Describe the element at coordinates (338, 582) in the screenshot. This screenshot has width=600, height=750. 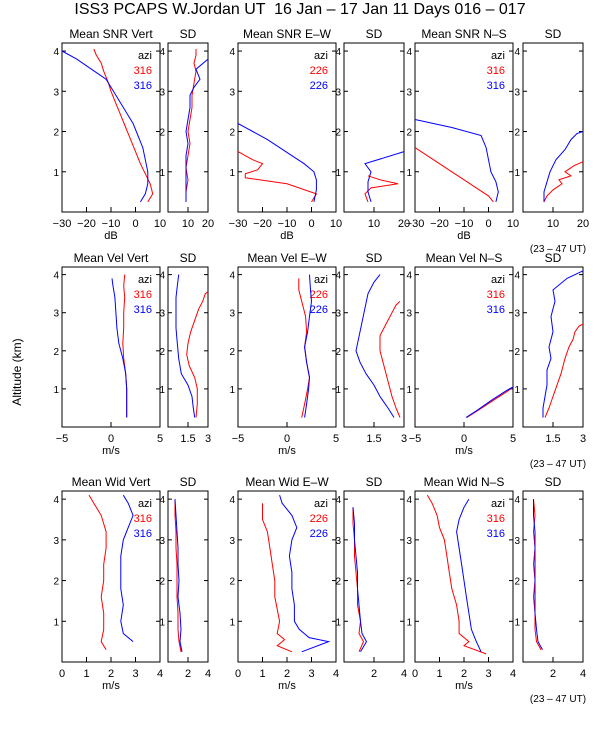
I see `panel-16-ytick-label: 2` at that location.